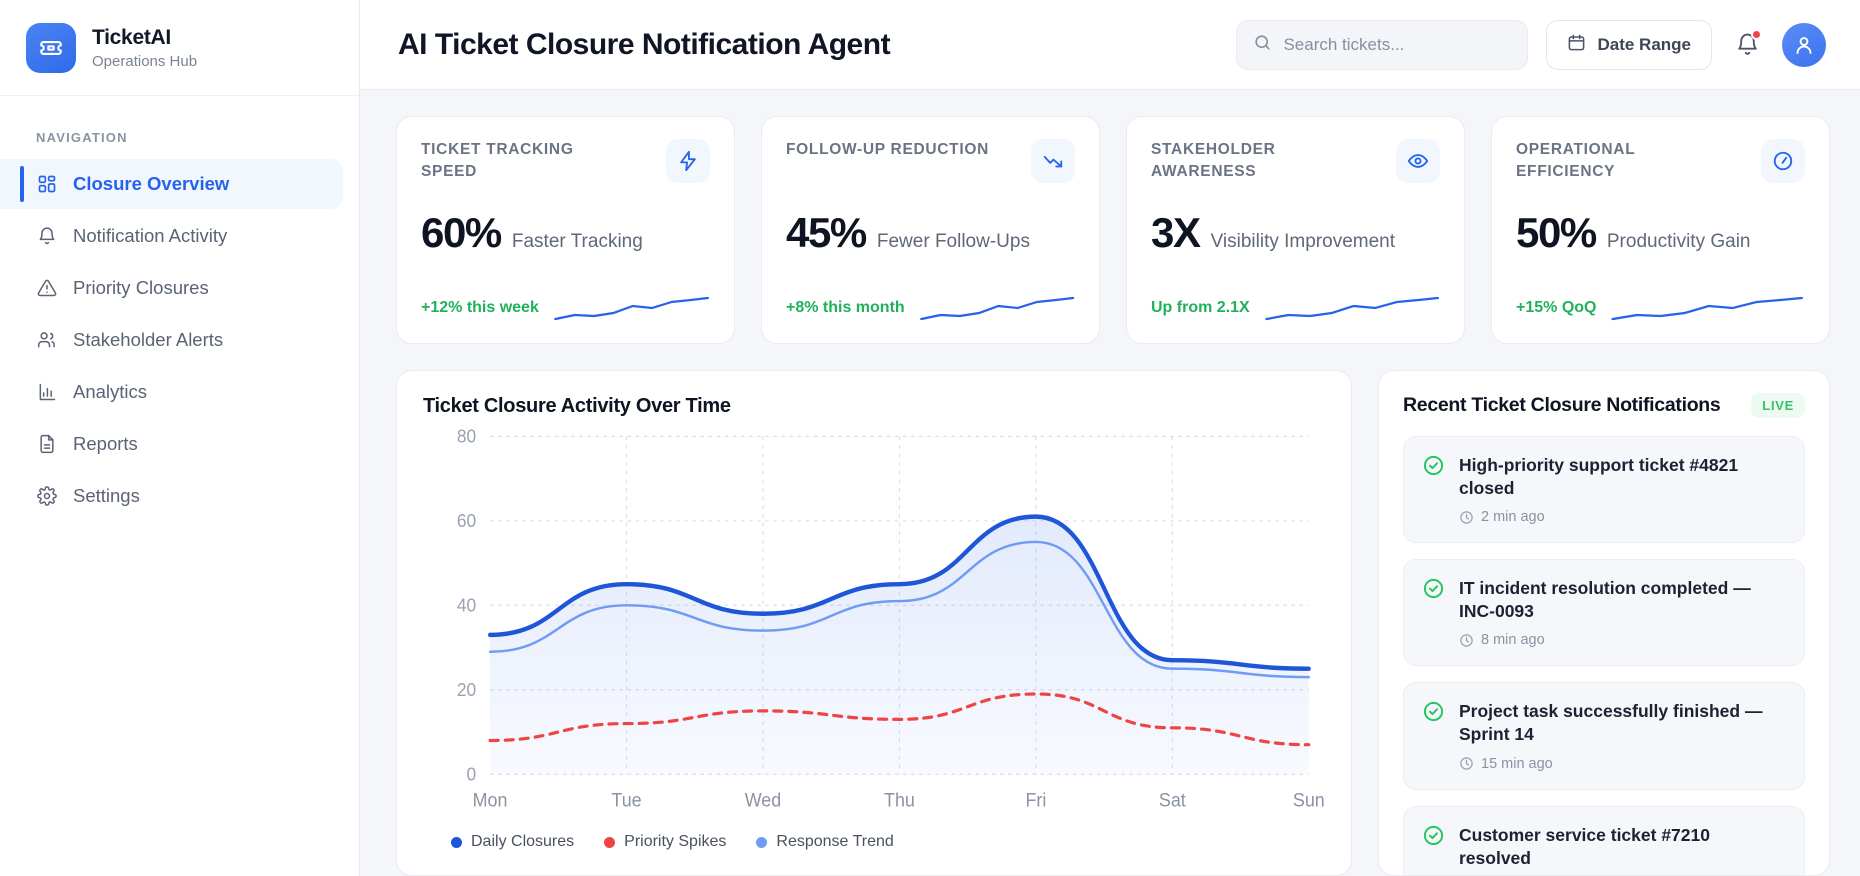 This screenshot has height=876, width=1860. I want to click on list-item: Customer service ticket #7210 resolved, so click(1604, 840).